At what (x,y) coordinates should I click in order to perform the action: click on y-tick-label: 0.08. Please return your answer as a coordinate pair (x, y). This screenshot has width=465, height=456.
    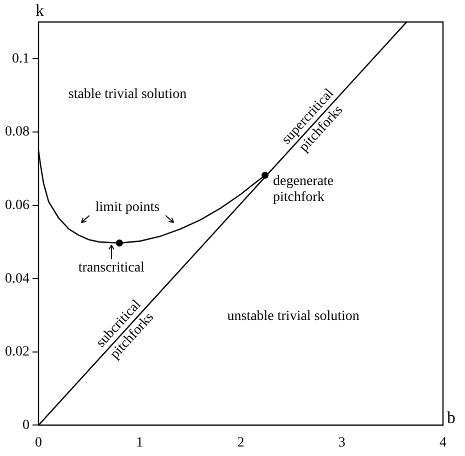
    Looking at the image, I should click on (17, 132).